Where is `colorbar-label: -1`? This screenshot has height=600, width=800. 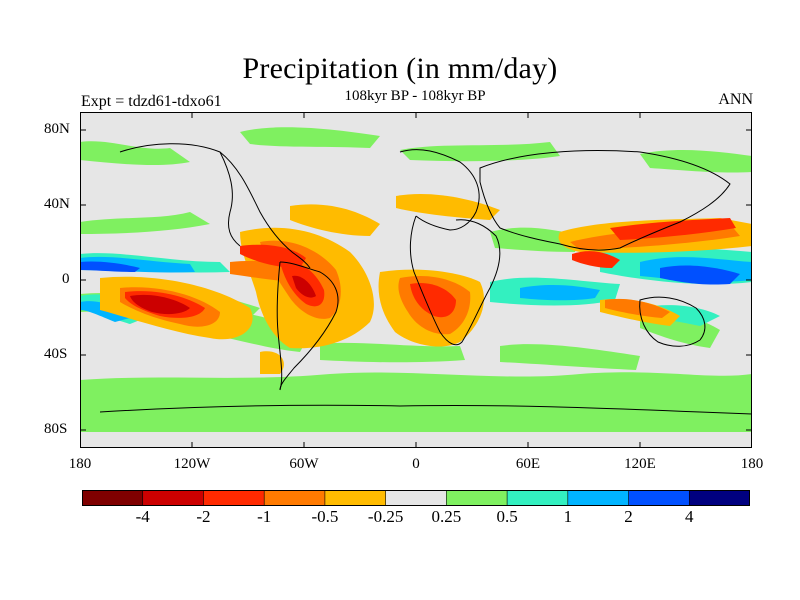 colorbar-label: -1 is located at coordinates (264, 516).